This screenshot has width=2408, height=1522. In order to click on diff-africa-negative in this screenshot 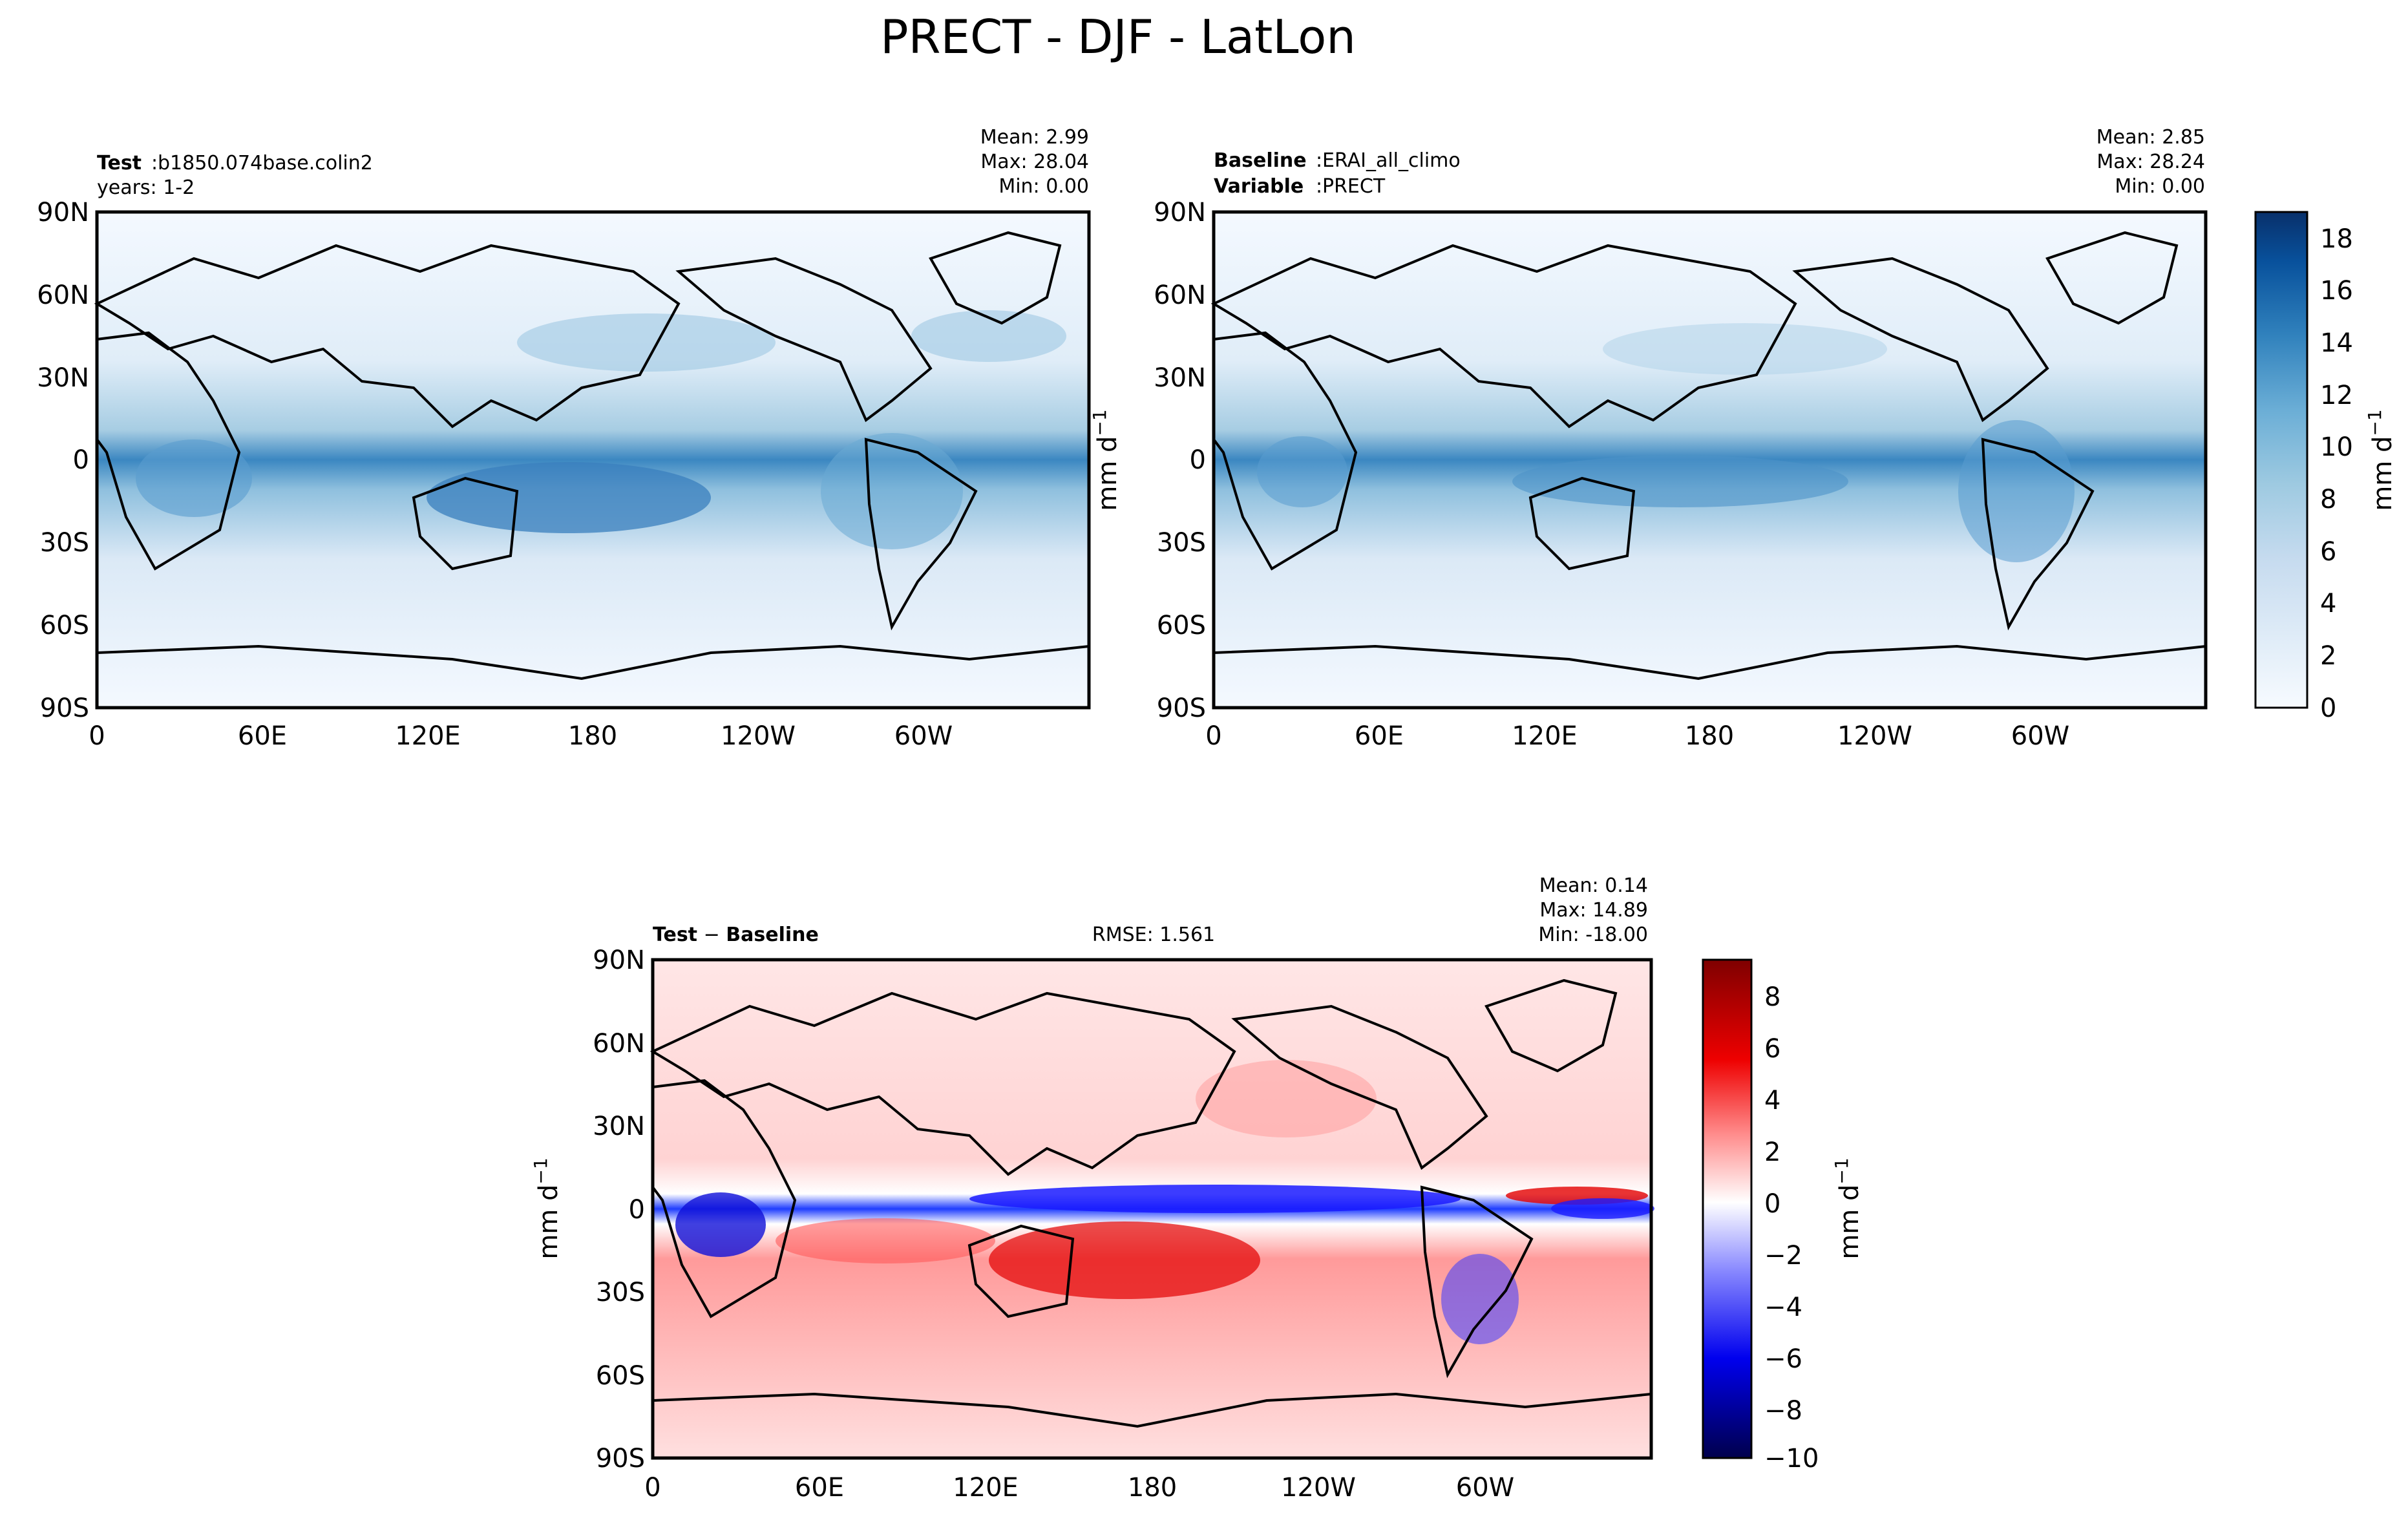, I will do `click(720, 1224)`.